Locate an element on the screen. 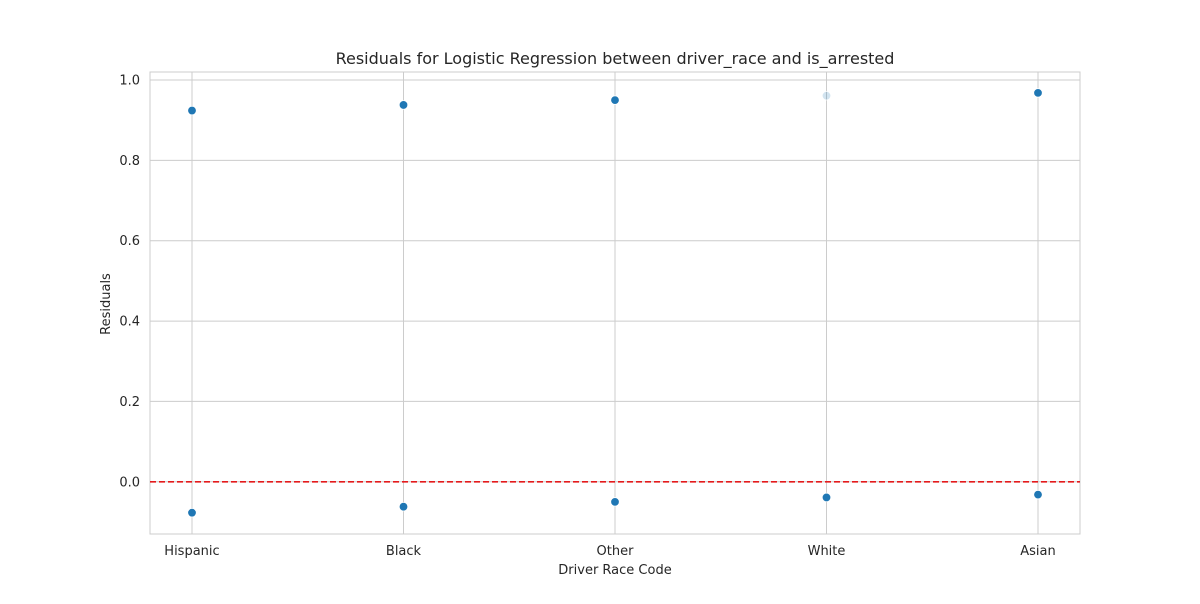  y-tick-label: 0.4 is located at coordinates (129, 322).